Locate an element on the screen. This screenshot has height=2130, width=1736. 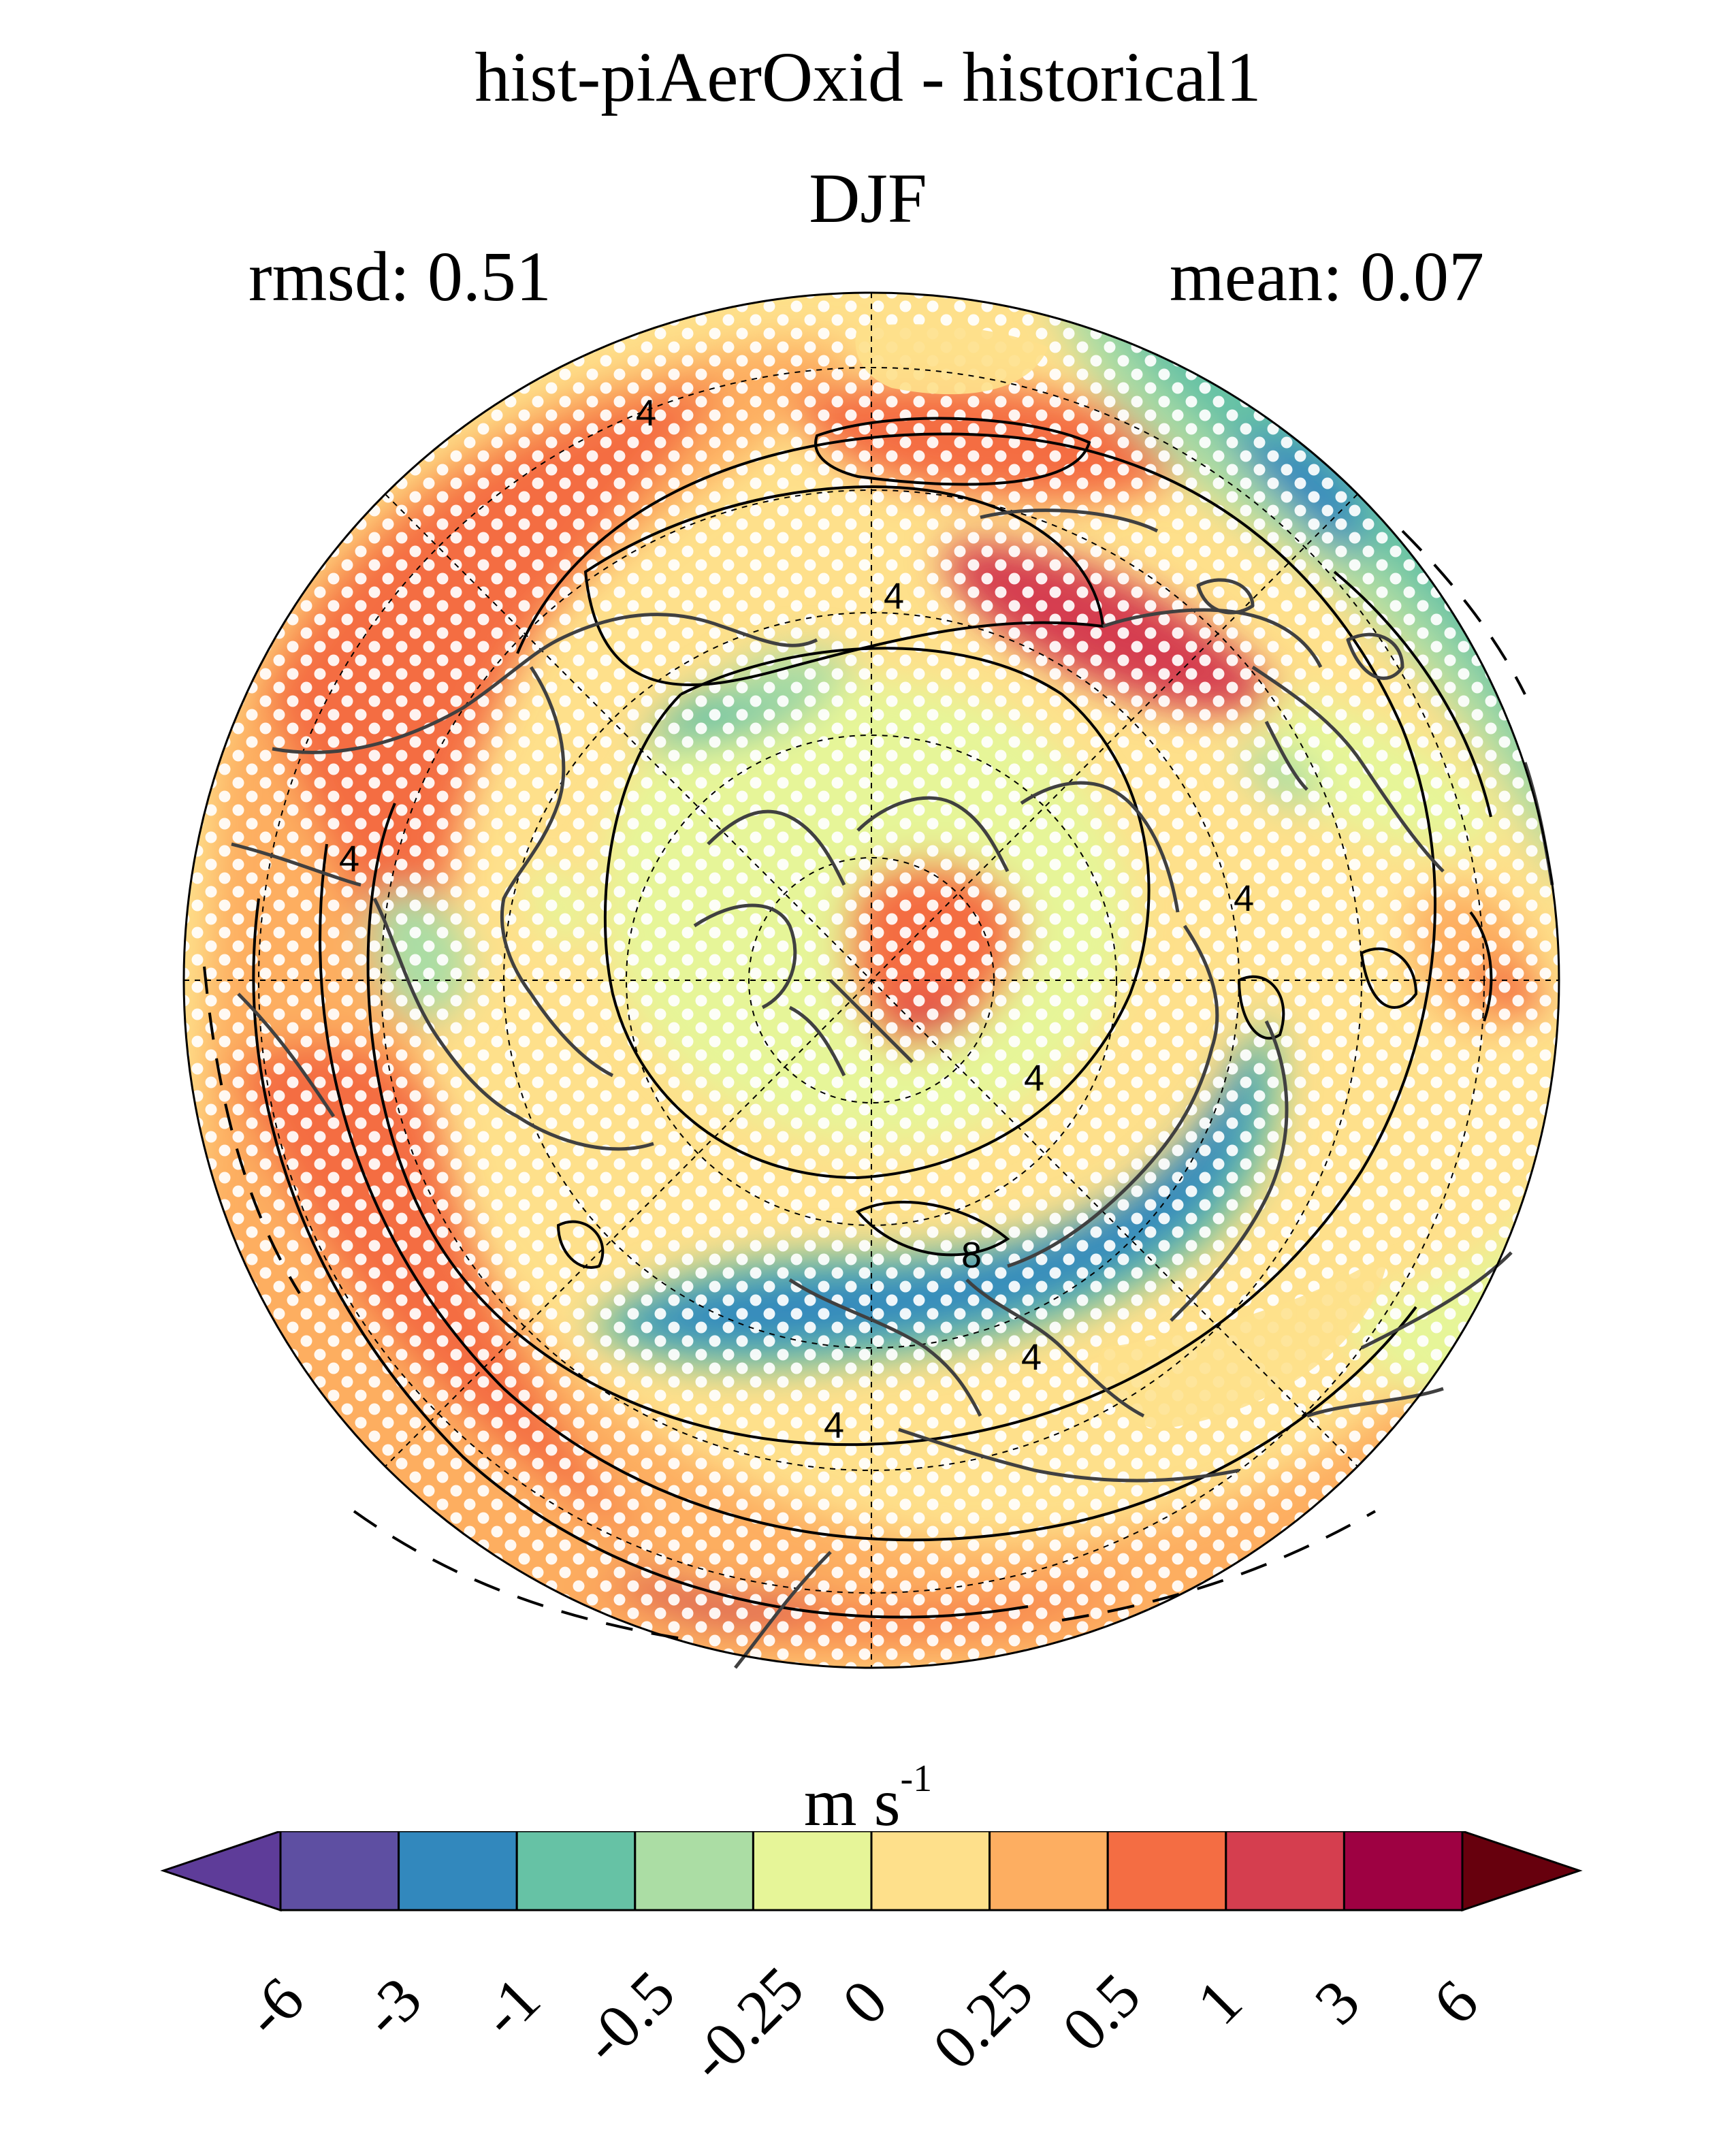
colorbar-tick-label: -1 is located at coordinates (509, 2006).